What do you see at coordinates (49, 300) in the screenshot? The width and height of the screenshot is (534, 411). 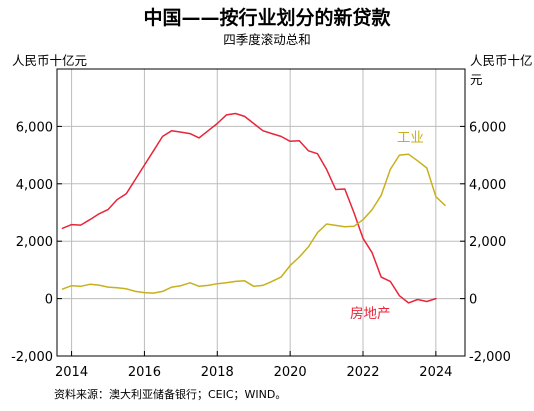 I see `y-tick-label-left: 0` at bounding box center [49, 300].